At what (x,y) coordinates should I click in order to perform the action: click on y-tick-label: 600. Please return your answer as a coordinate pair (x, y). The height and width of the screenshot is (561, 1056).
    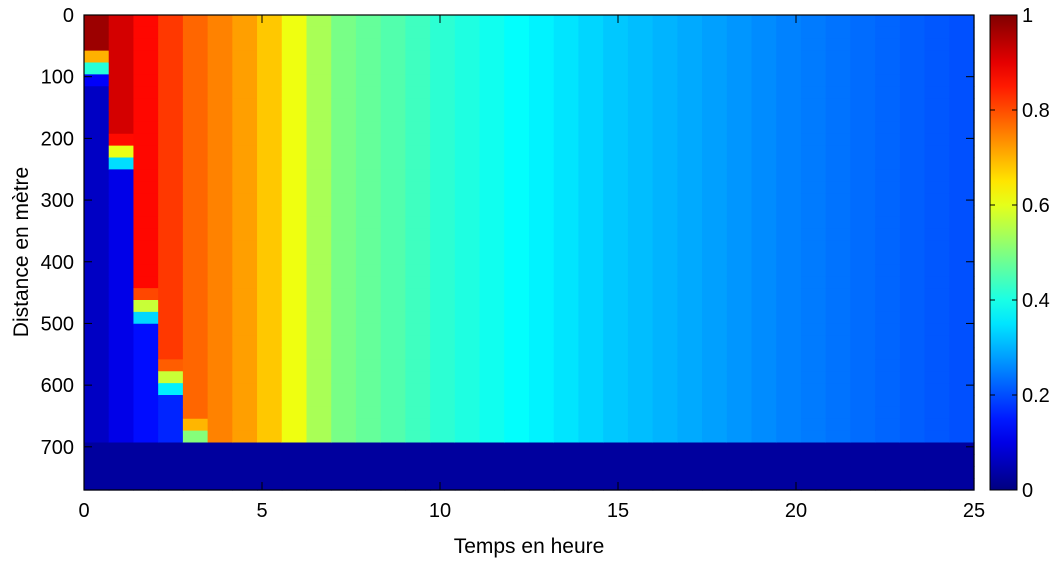
    Looking at the image, I should click on (57, 386).